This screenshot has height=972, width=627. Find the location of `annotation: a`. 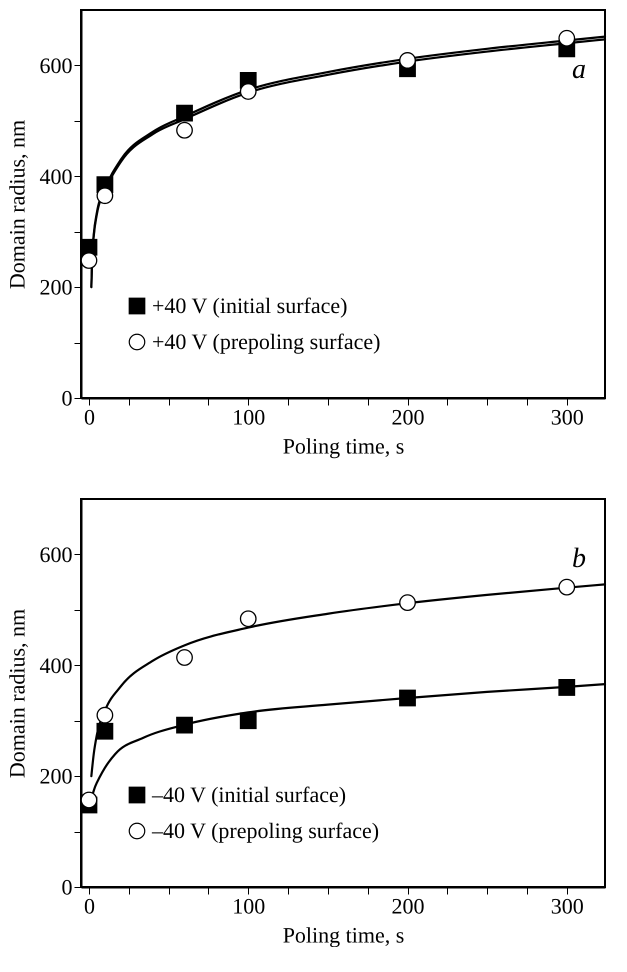

annotation: a is located at coordinates (579, 69).